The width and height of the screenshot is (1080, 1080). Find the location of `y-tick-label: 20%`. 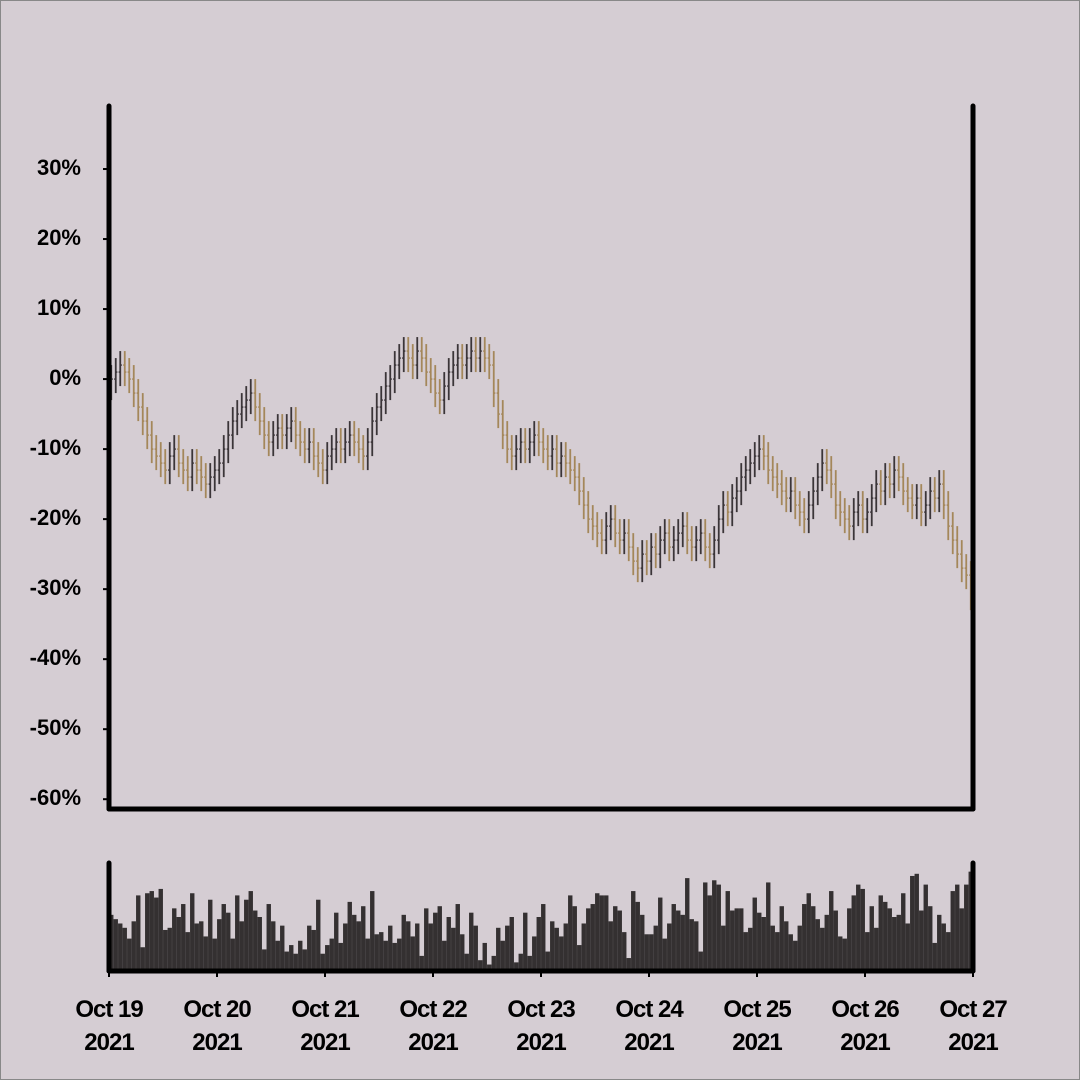

y-tick-label: 20% is located at coordinates (59, 237).